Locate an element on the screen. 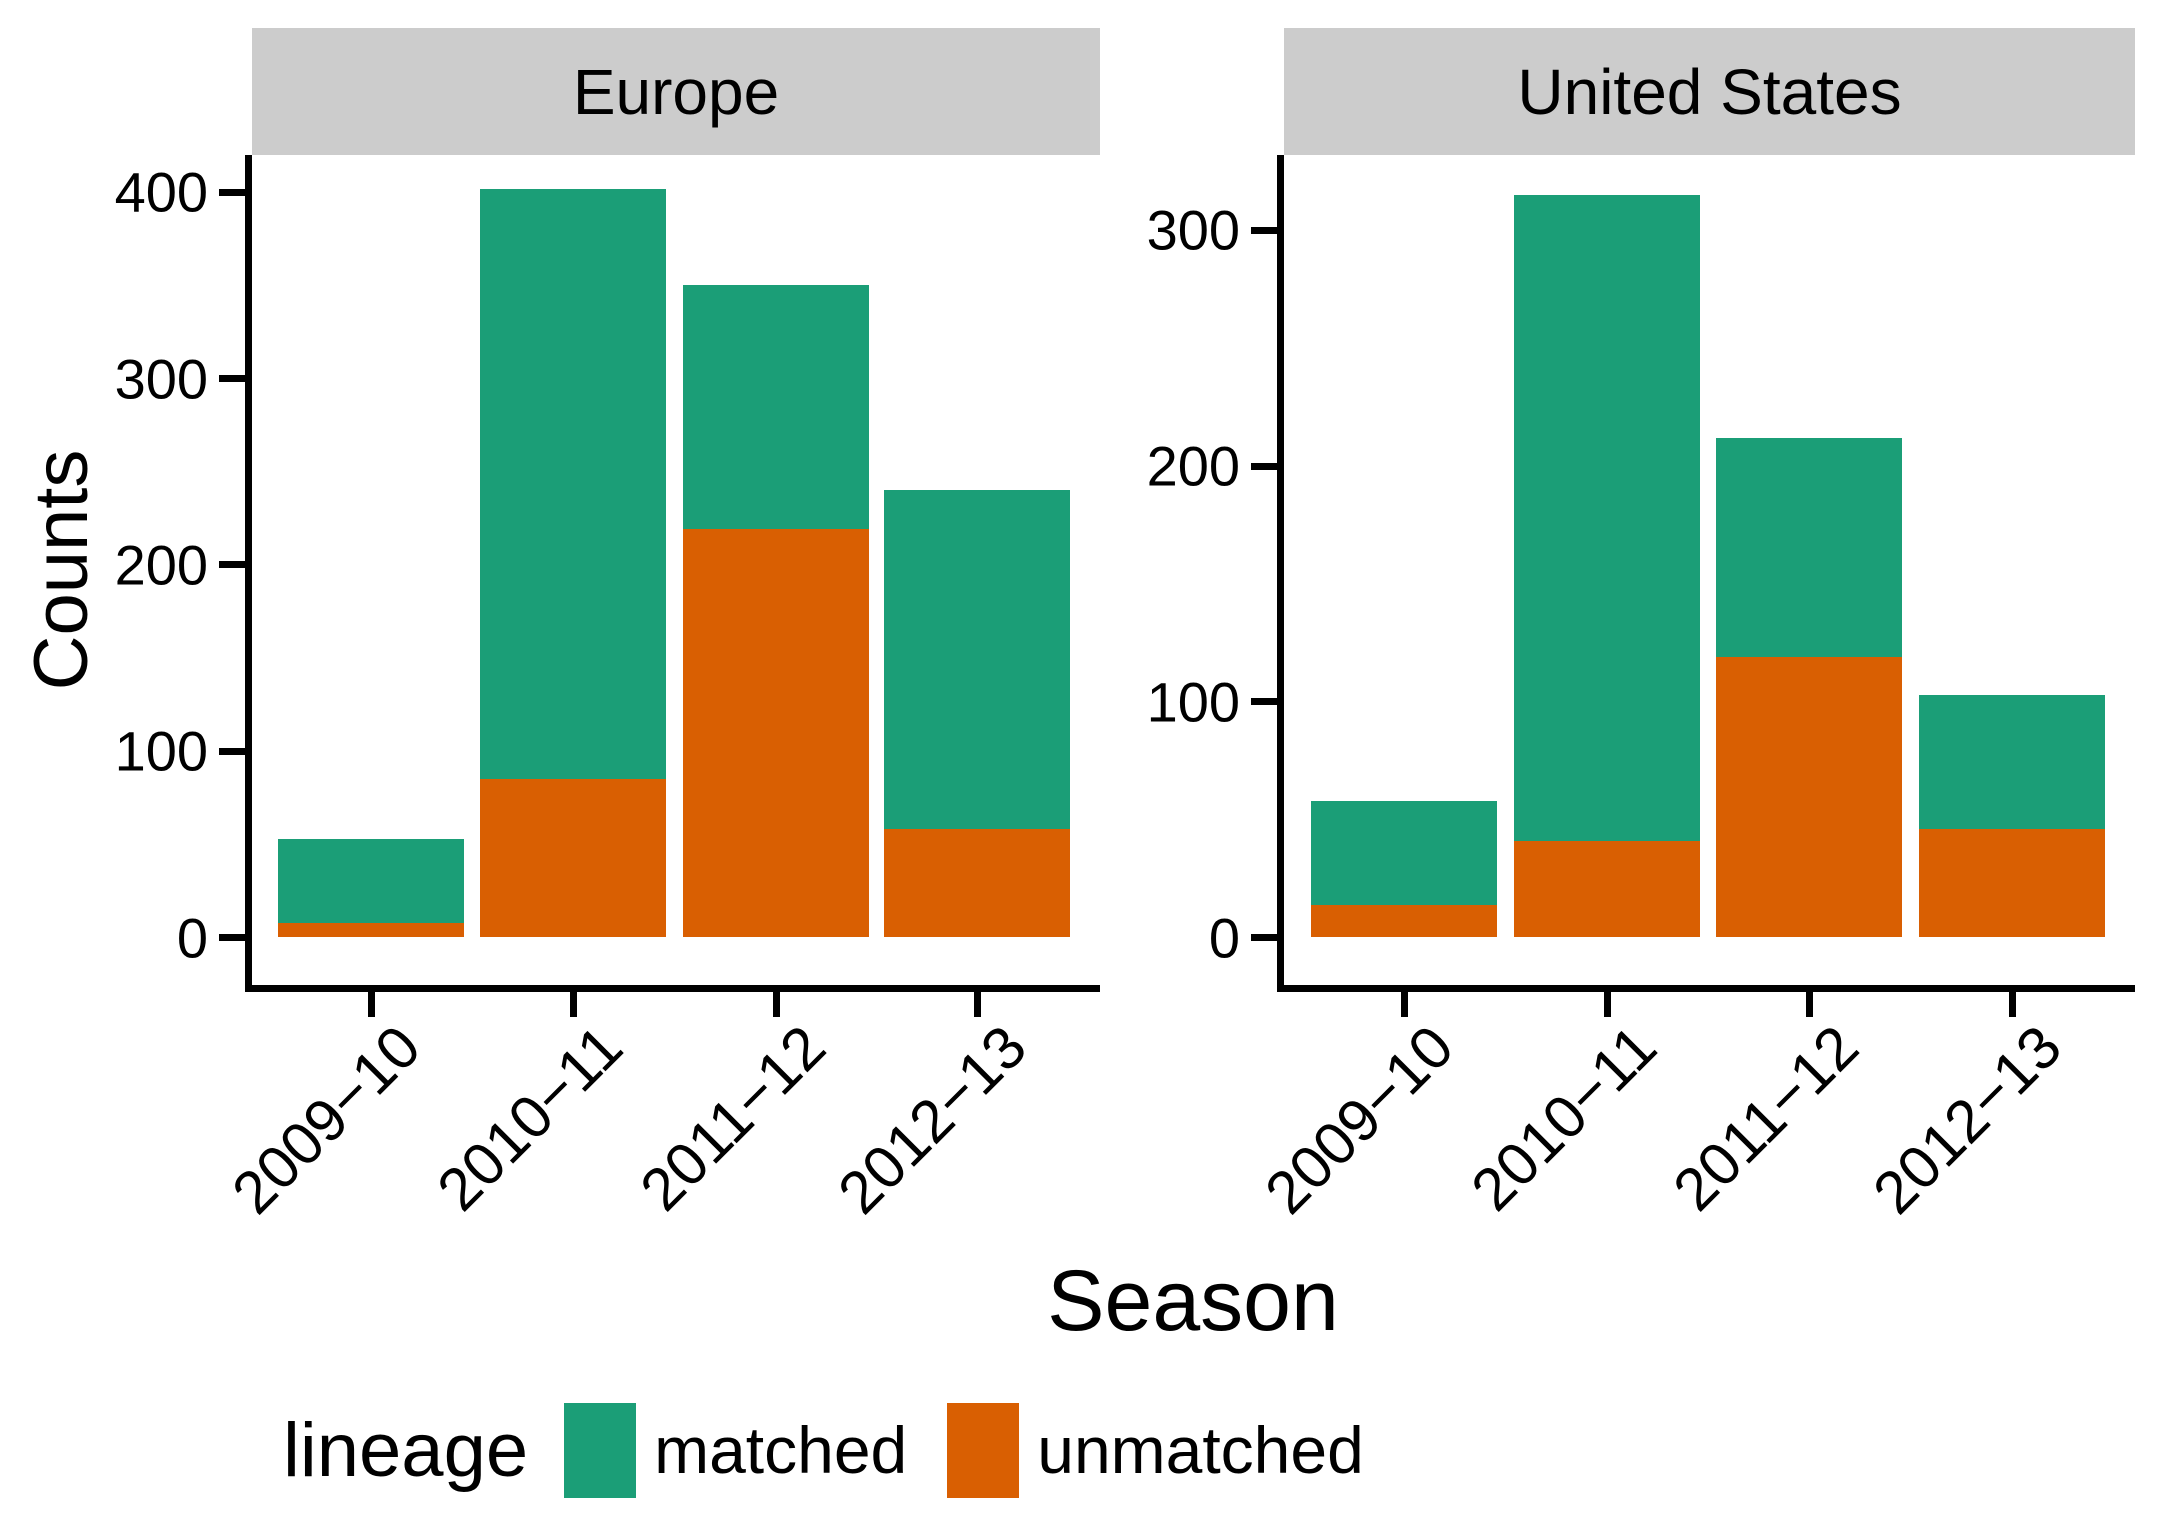  x-axis-line-europe is located at coordinates (672, 988).